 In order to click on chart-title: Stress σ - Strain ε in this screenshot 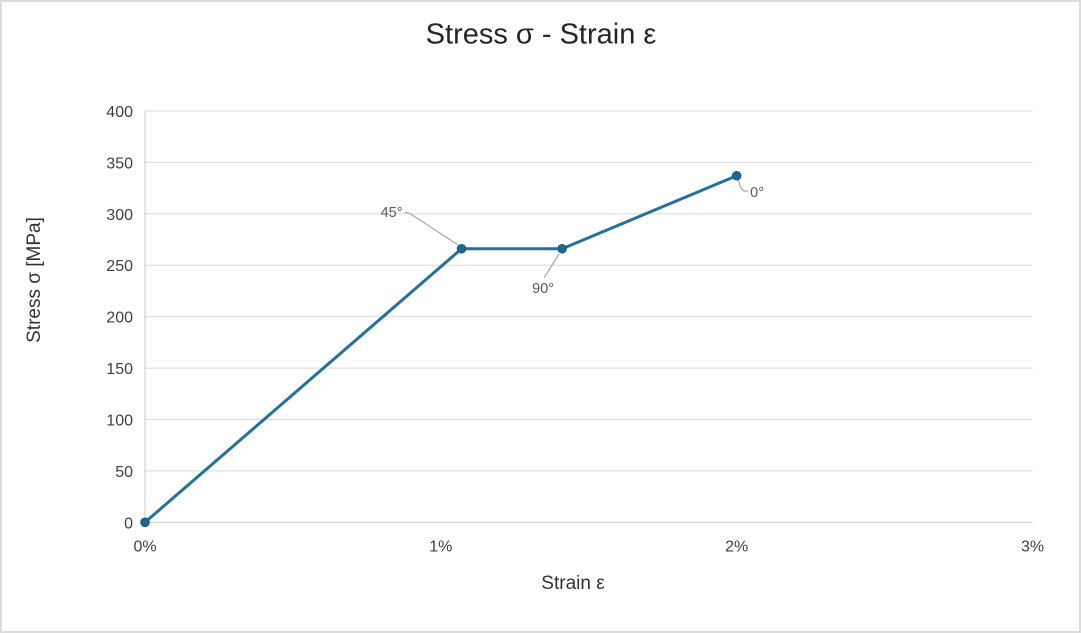, I will do `click(541, 34)`.